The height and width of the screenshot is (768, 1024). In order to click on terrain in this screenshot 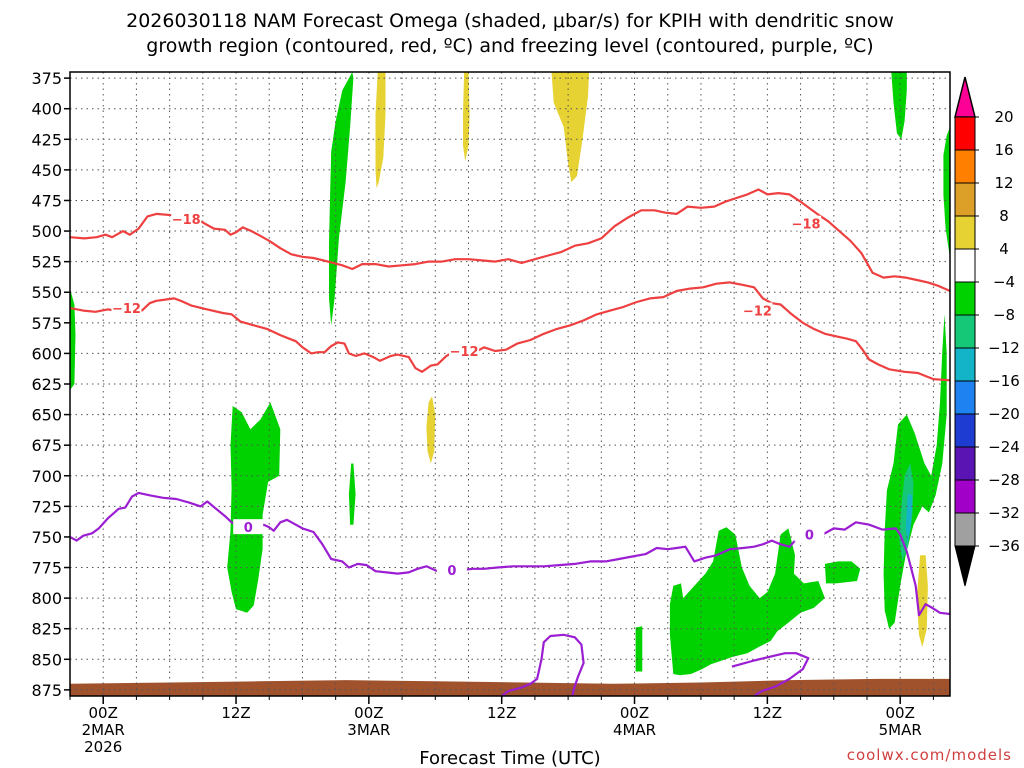, I will do `click(510, 687)`.